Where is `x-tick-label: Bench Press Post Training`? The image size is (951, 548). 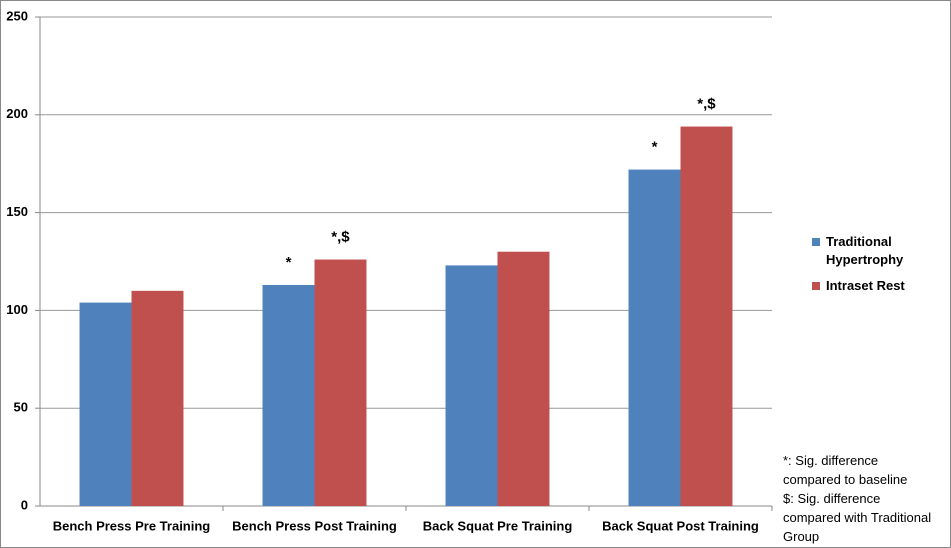
x-tick-label: Bench Press Post Training is located at coordinates (314, 525).